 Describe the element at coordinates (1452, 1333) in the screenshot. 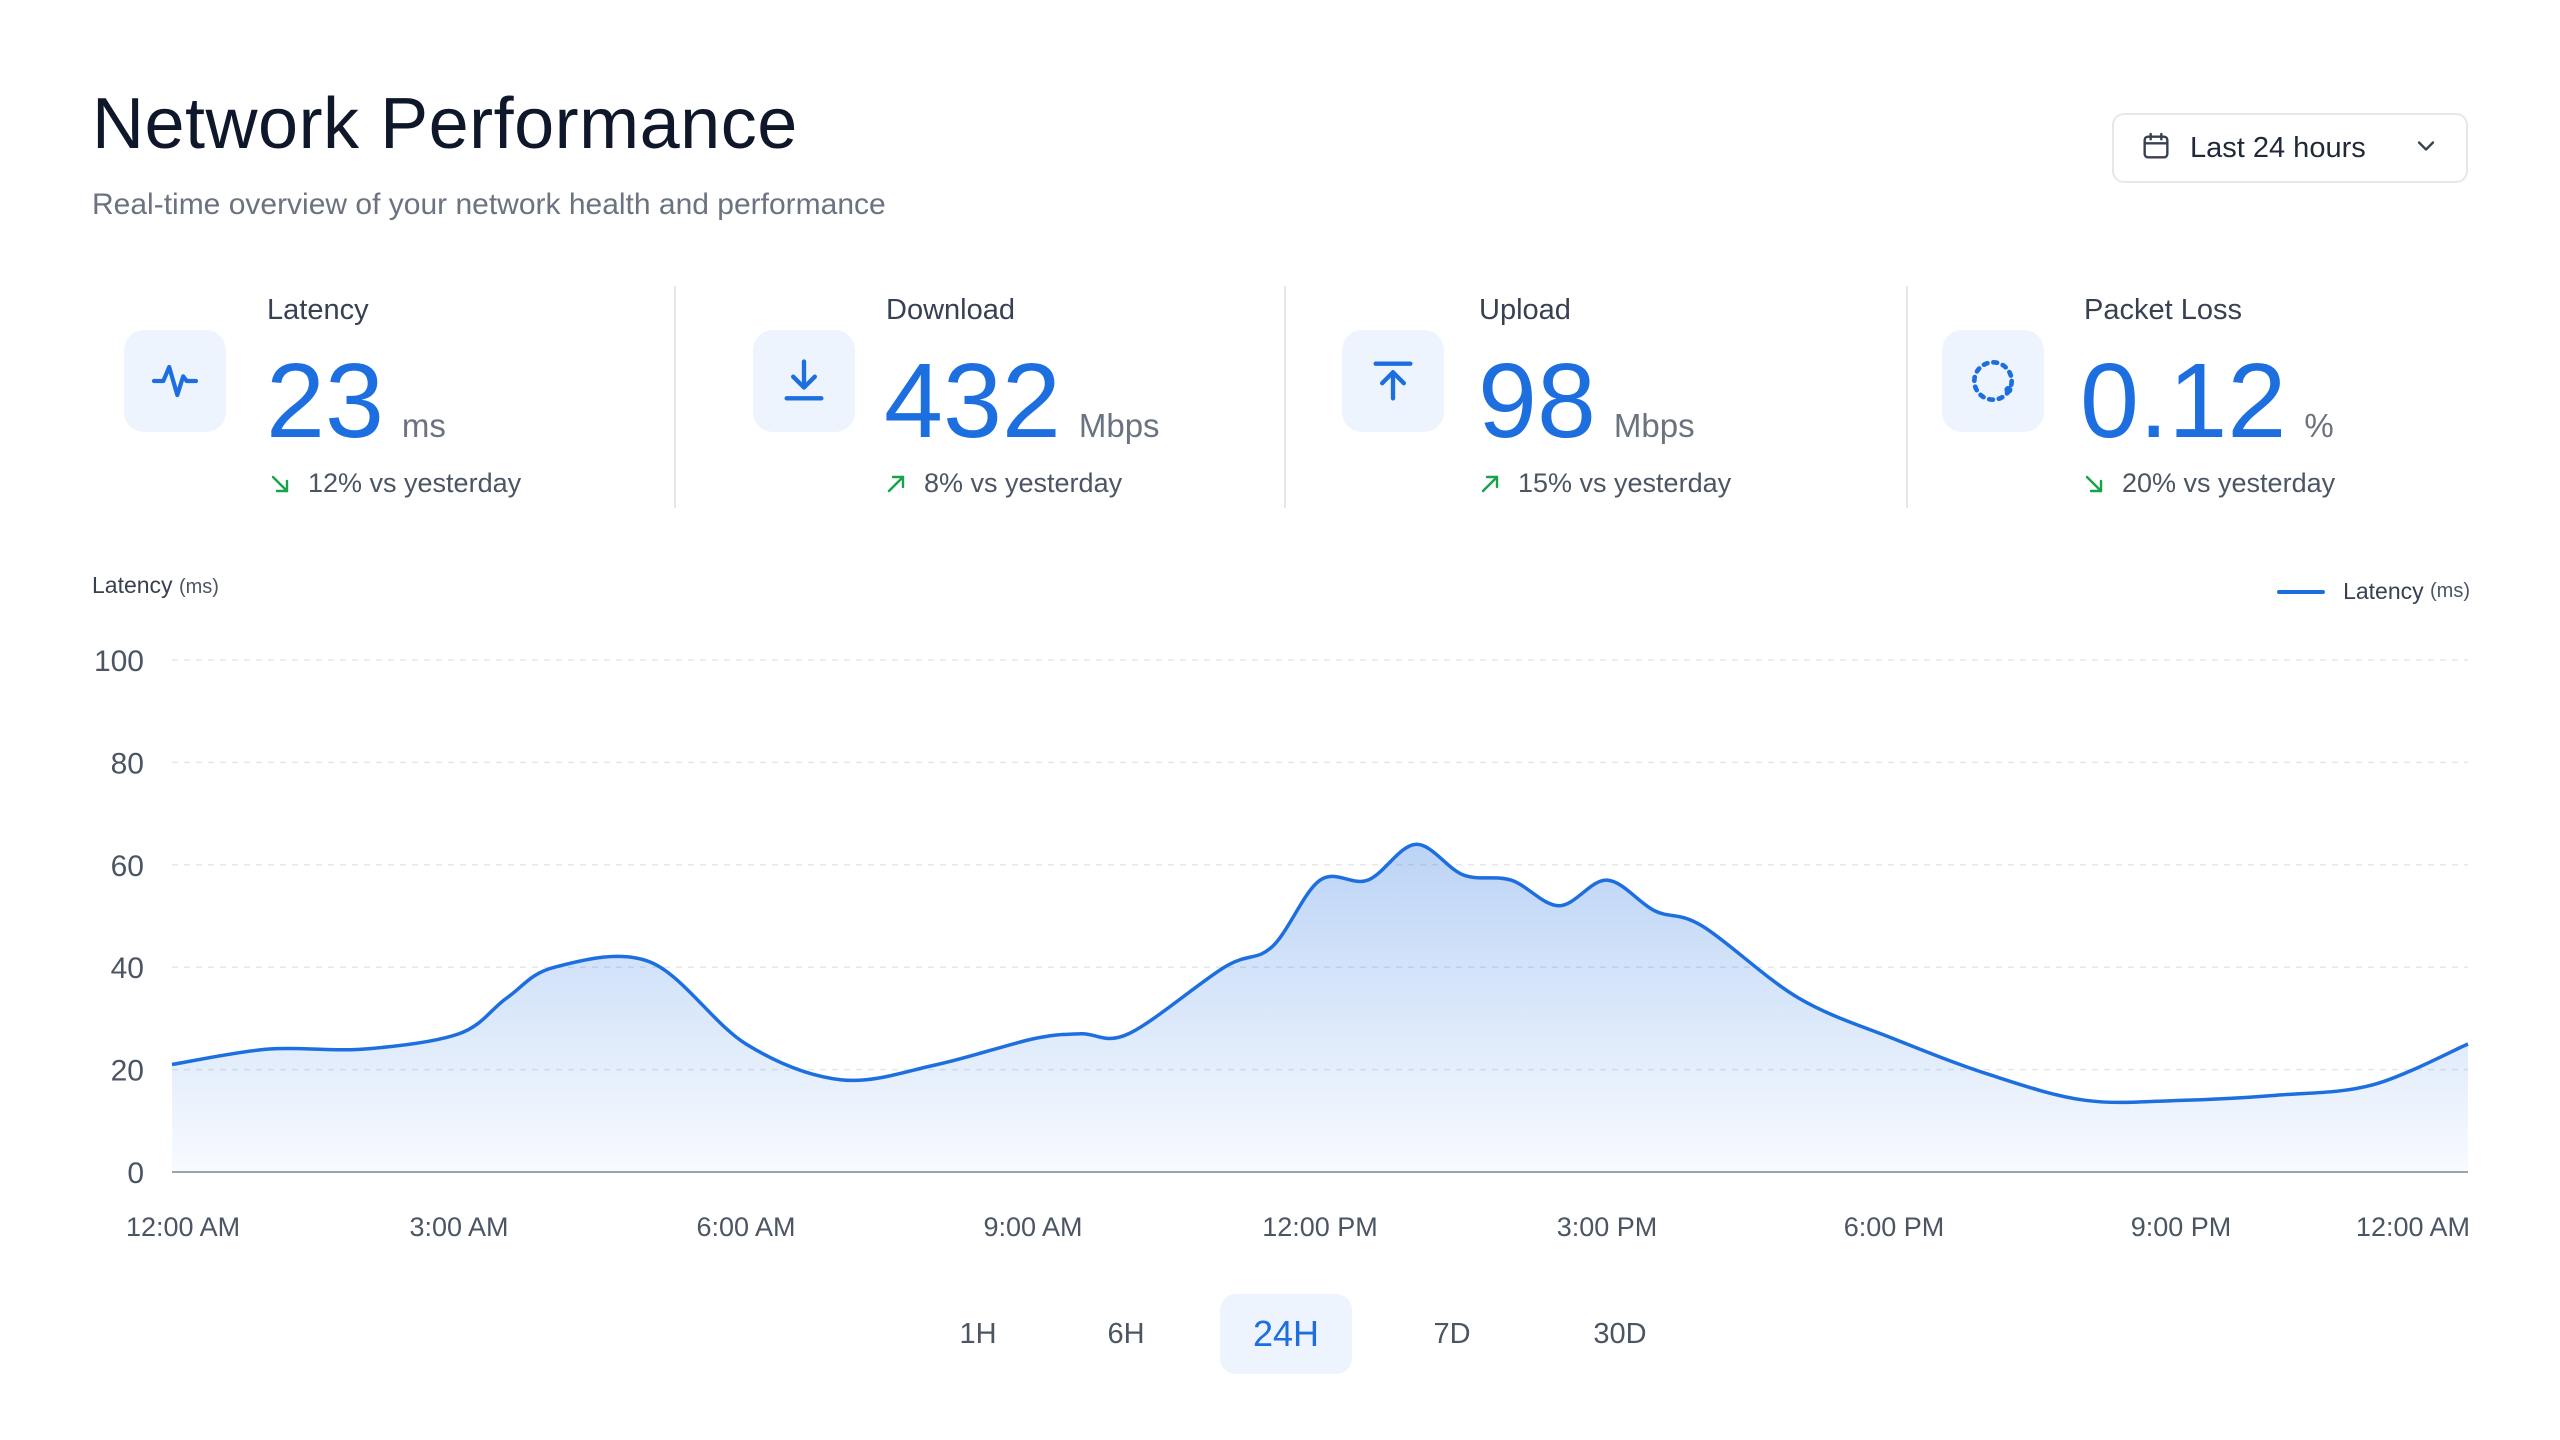

I see `period-7d: 7D` at that location.